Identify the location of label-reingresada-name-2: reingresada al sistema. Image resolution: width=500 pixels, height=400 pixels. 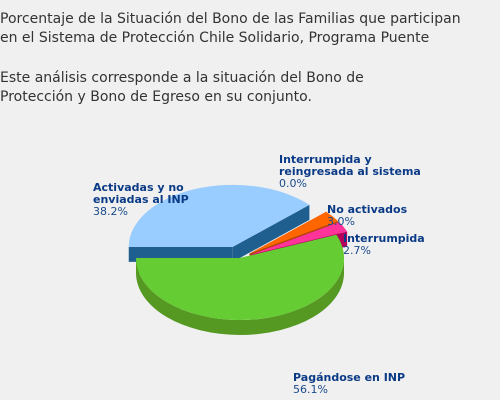
(350, 171).